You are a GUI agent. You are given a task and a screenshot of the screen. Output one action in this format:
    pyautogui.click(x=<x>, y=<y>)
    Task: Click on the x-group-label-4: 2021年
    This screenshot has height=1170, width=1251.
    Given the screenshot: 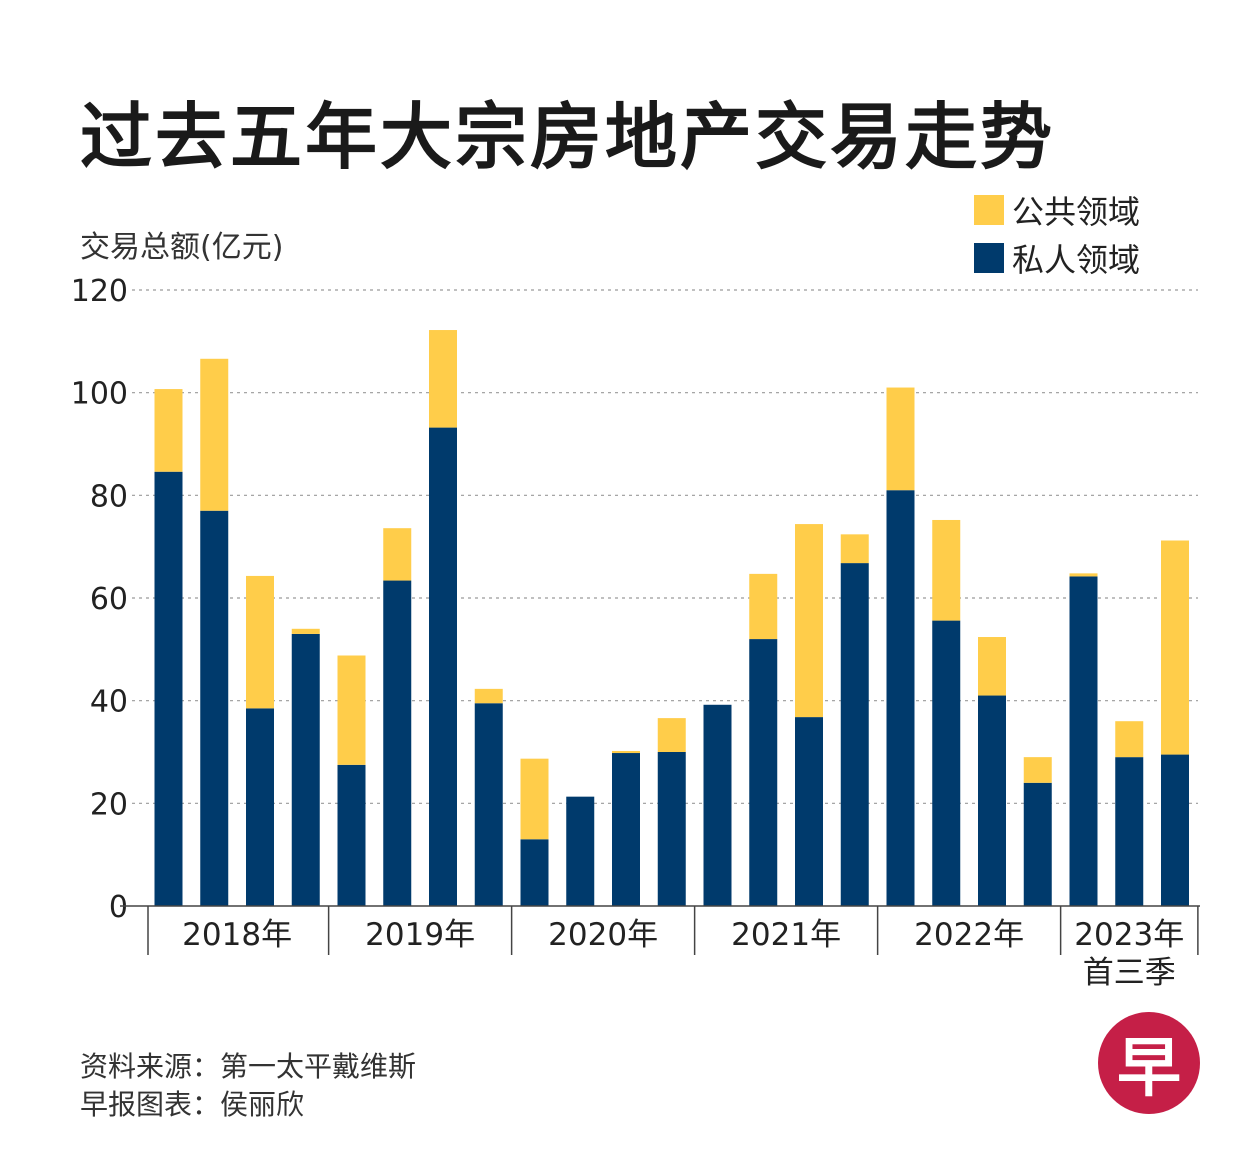 What is the action you would take?
    pyautogui.click(x=786, y=935)
    